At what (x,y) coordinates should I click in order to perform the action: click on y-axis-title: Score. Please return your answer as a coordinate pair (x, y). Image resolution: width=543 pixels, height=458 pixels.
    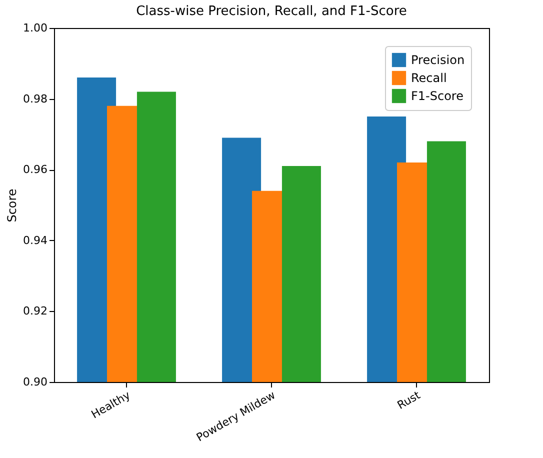
    Looking at the image, I should click on (12, 205).